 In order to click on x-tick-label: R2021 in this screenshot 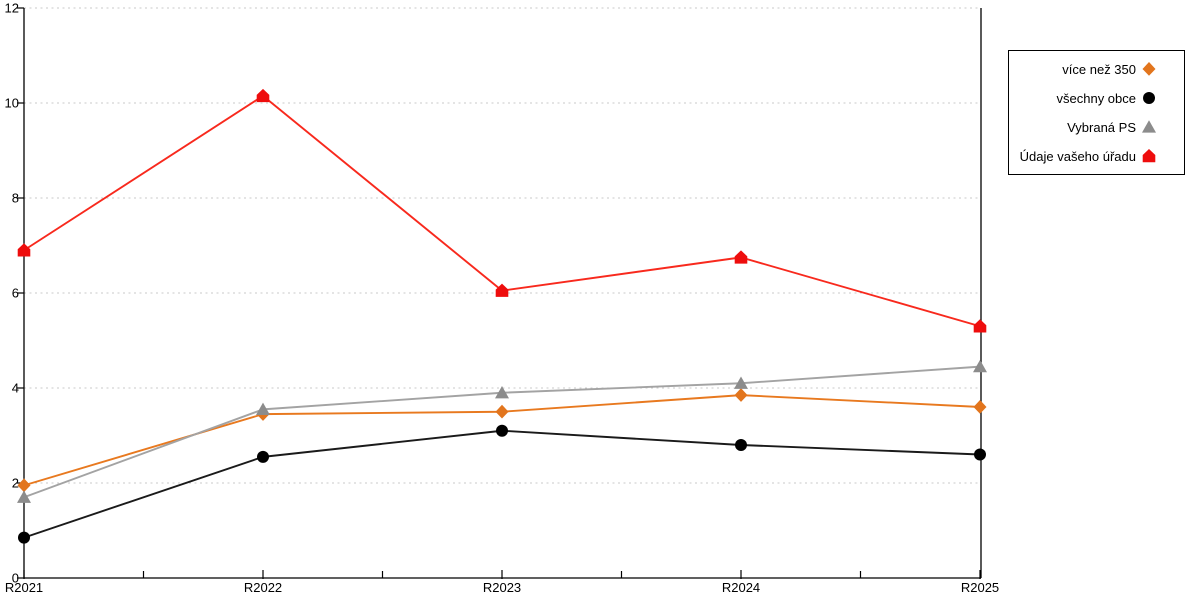, I will do `click(24, 587)`.